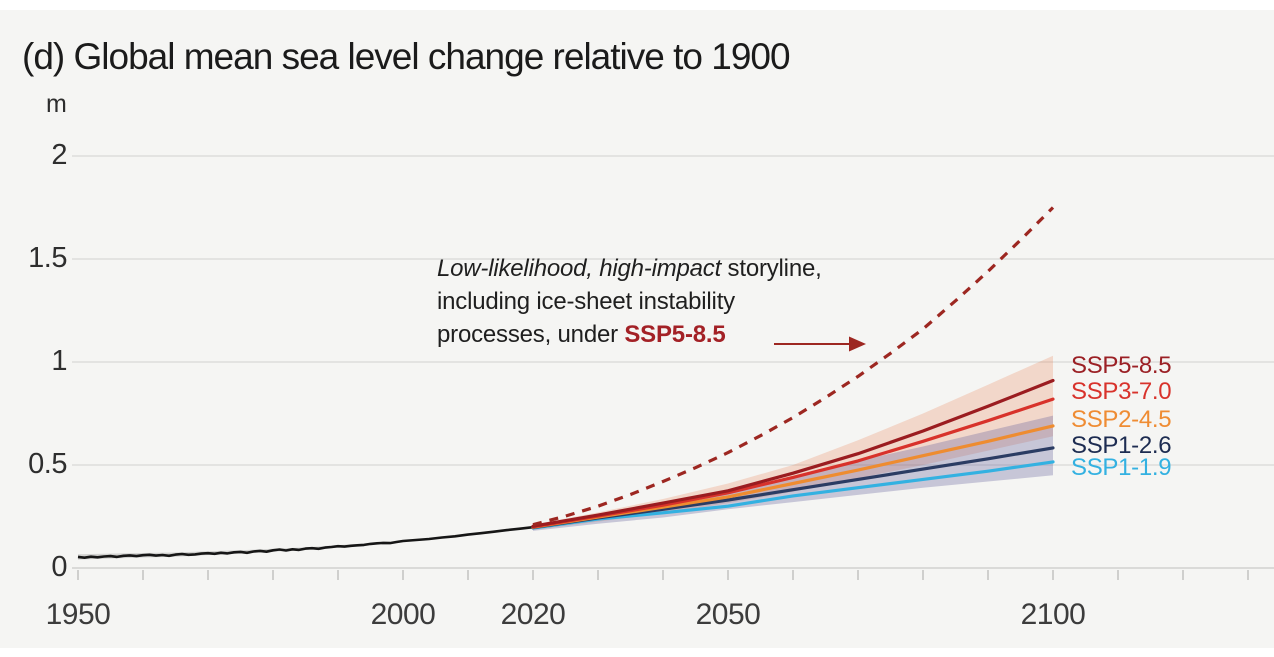 This screenshot has height=657, width=1274. What do you see at coordinates (581, 334) in the screenshot?
I see `annotation-line-3: processes, under SSP5-8.5` at bounding box center [581, 334].